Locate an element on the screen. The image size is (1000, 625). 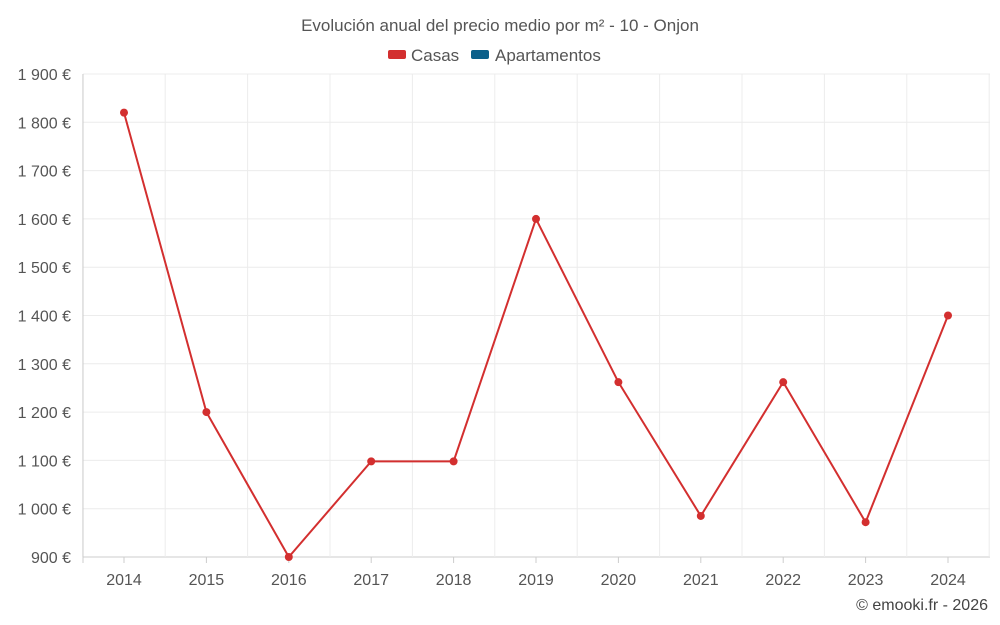
legend-swatch-apartamentos is located at coordinates (480, 54).